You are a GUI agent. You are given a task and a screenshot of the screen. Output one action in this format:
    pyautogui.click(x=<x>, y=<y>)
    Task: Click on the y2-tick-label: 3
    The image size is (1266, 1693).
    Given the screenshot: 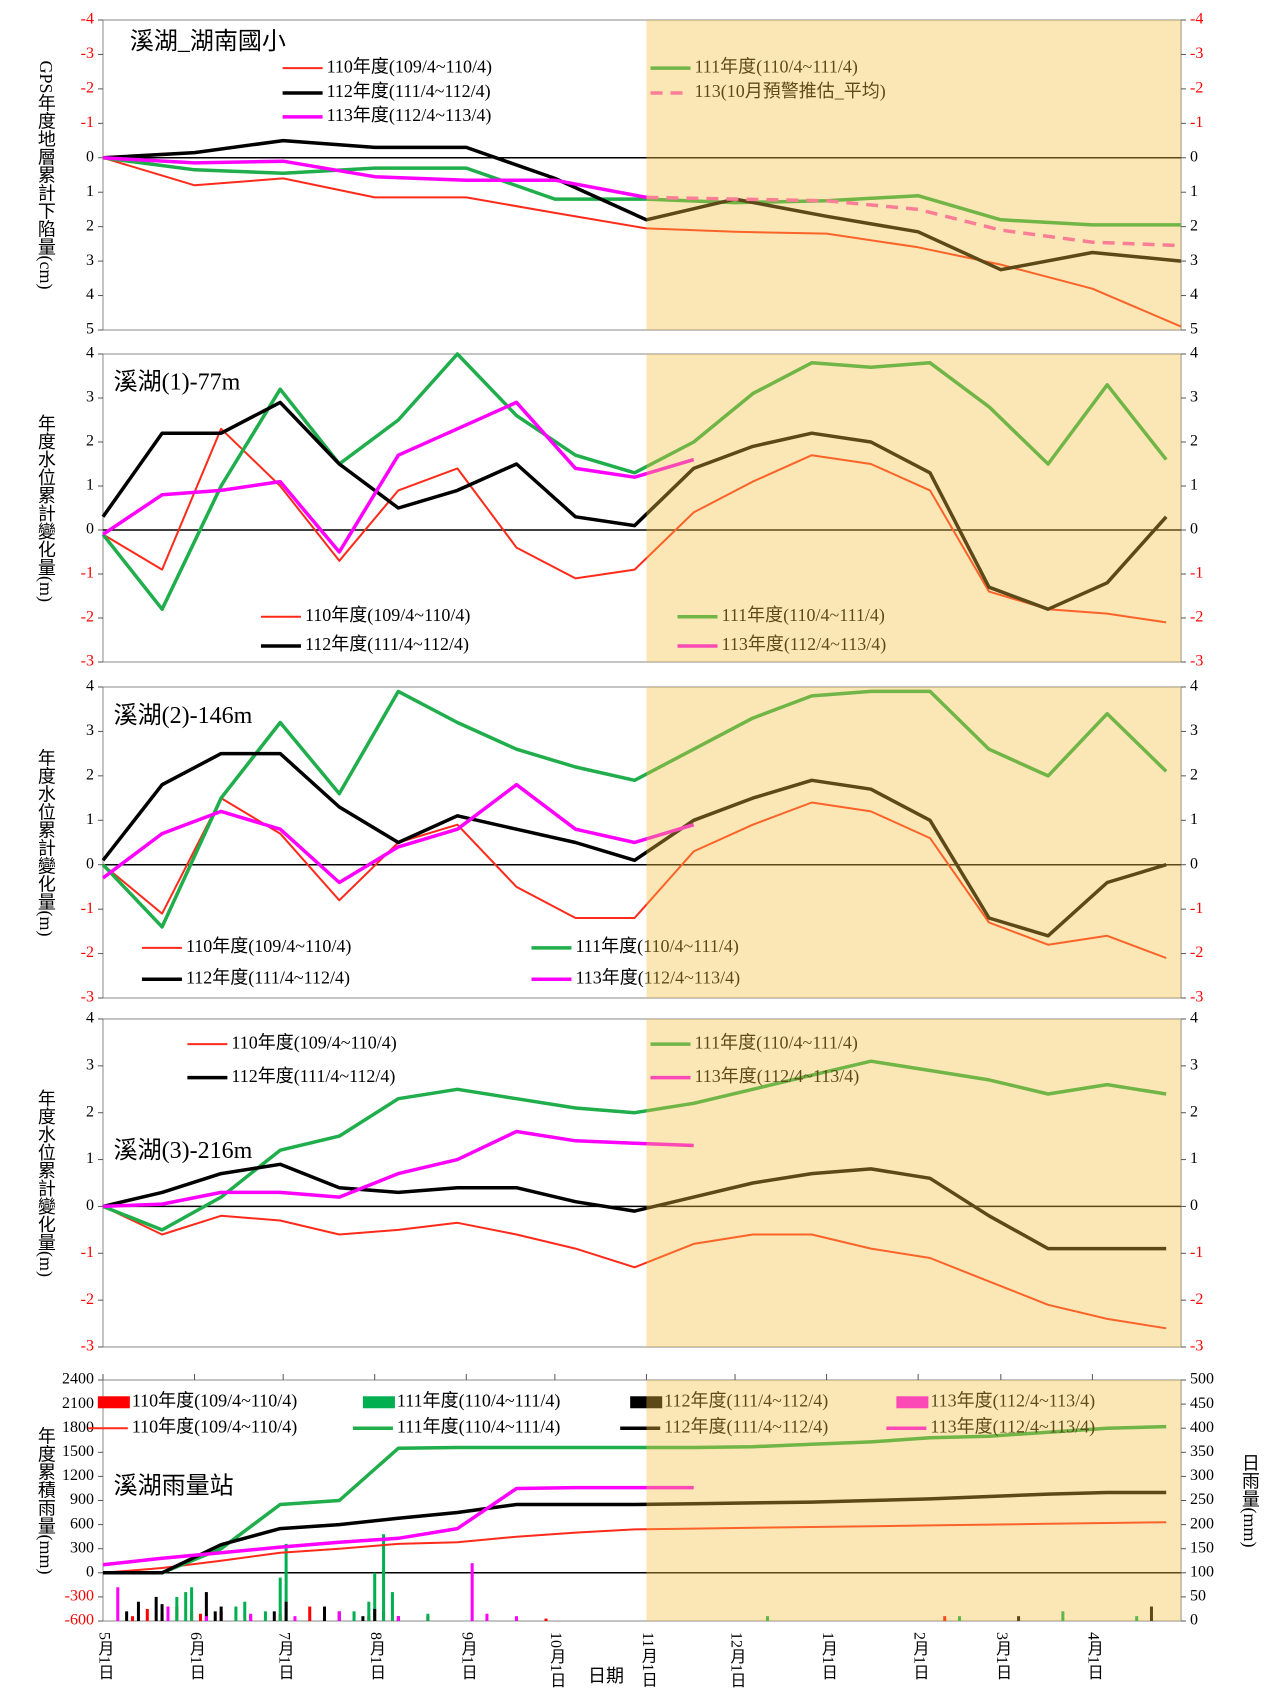 What is the action you would take?
    pyautogui.click(x=1194, y=1065)
    